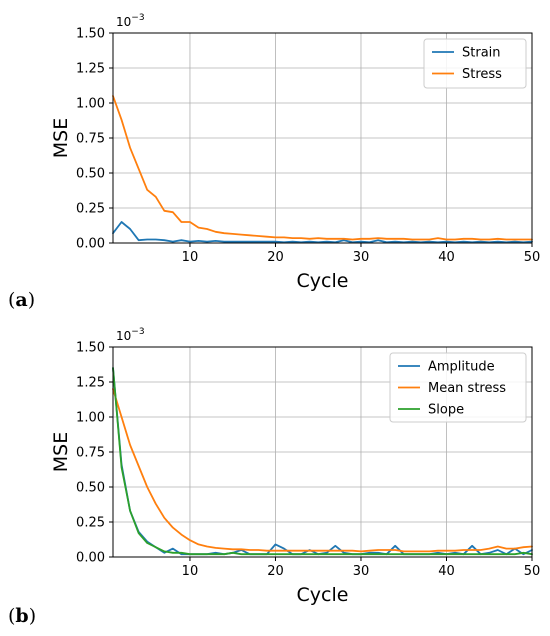 The height and width of the screenshot is (636, 550). Describe the element at coordinates (22, 616) in the screenshot. I see `panel-label: (b)` at that location.